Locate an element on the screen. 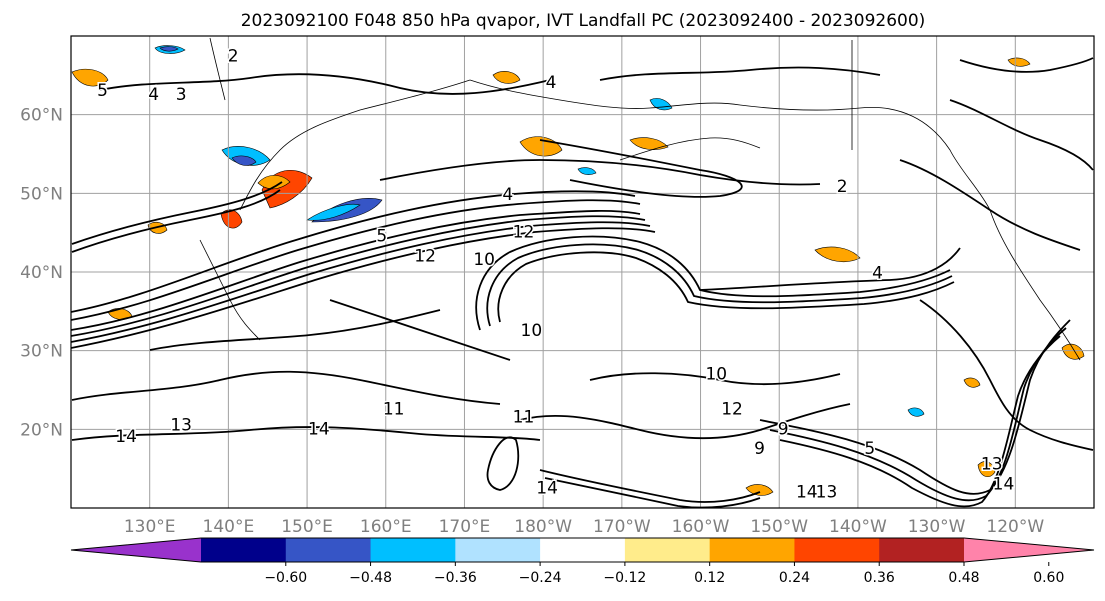  lat-tick-label: 20°N is located at coordinates (41, 430).